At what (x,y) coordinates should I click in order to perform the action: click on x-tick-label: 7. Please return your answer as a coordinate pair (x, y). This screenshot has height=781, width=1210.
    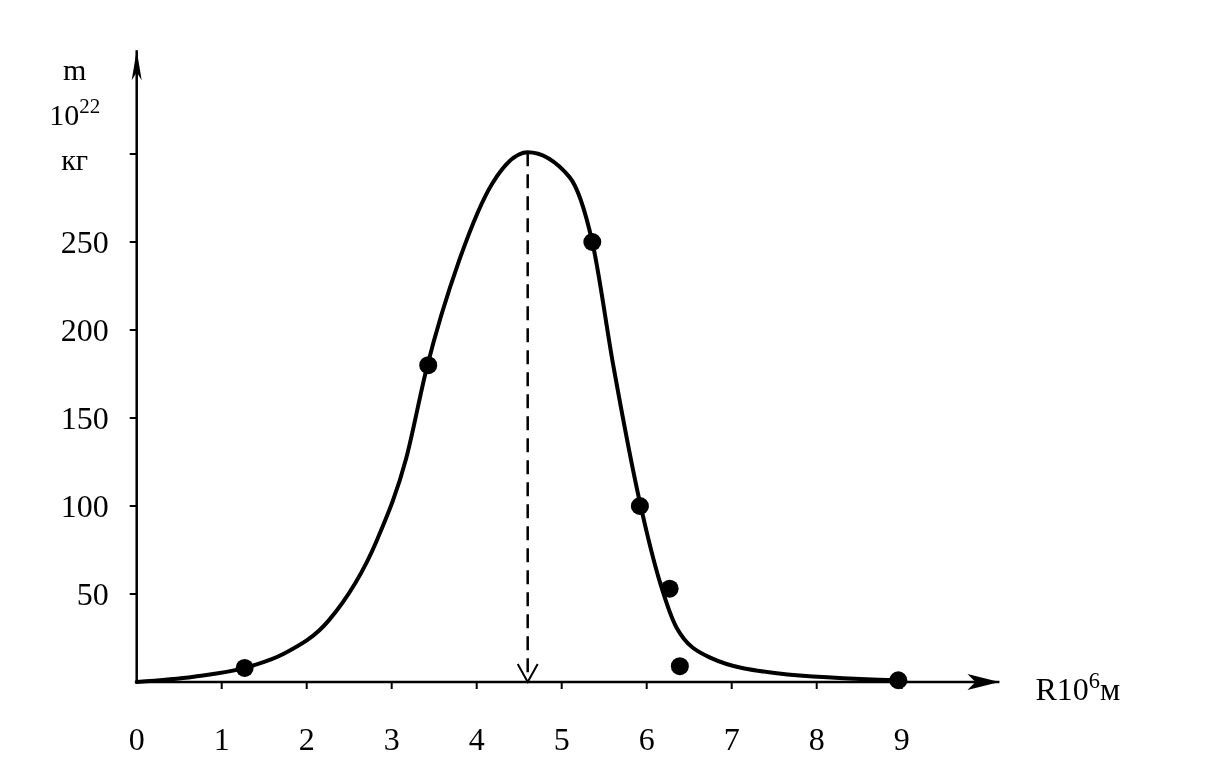
    Looking at the image, I should click on (731, 739).